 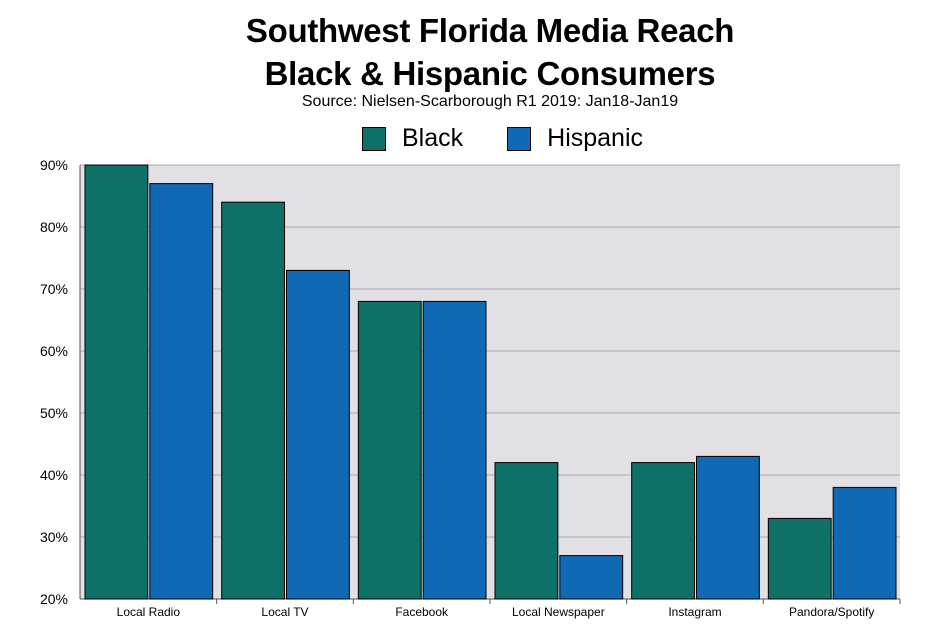 What do you see at coordinates (864, 543) in the screenshot?
I see `bar-hispanic-pandora-spotify` at bounding box center [864, 543].